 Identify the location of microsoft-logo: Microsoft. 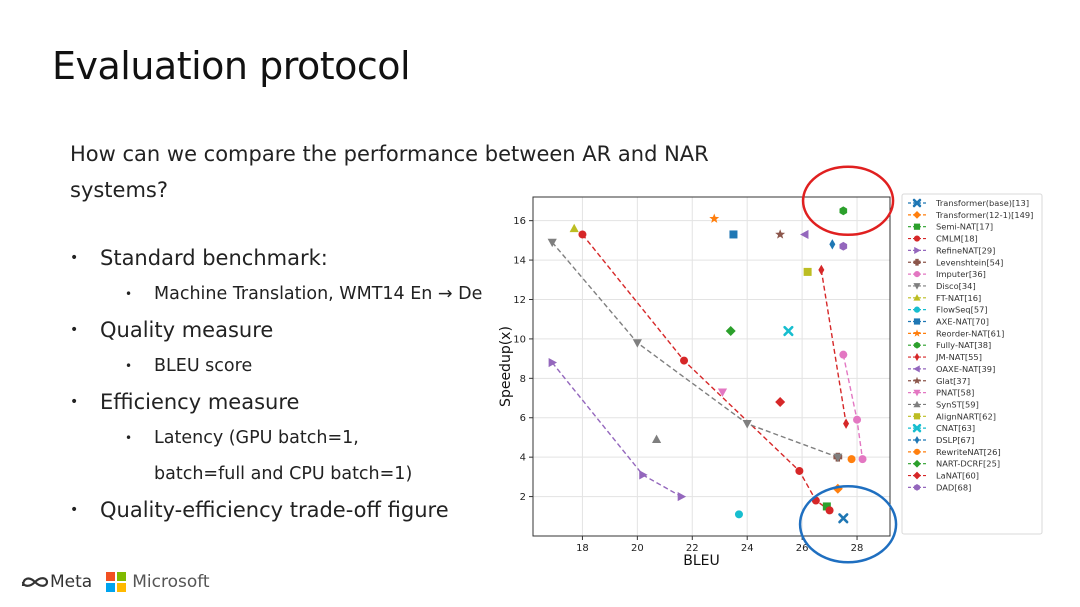
(158, 582).